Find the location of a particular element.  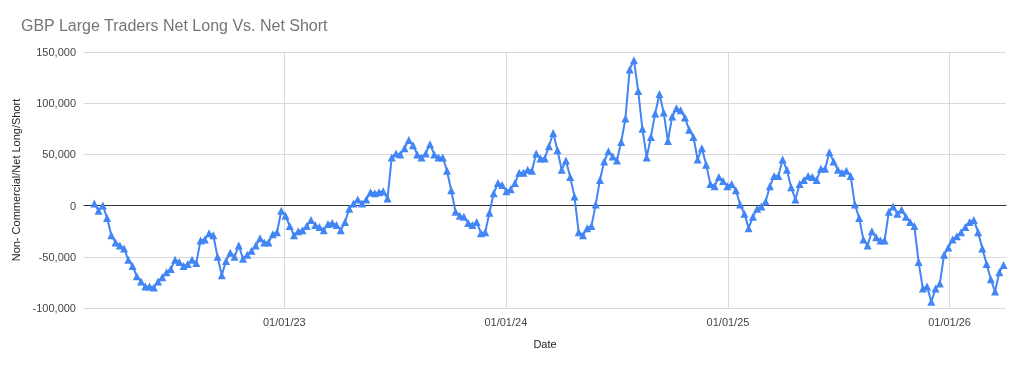

x-tick-label: 01/01/25 is located at coordinates (728, 321).